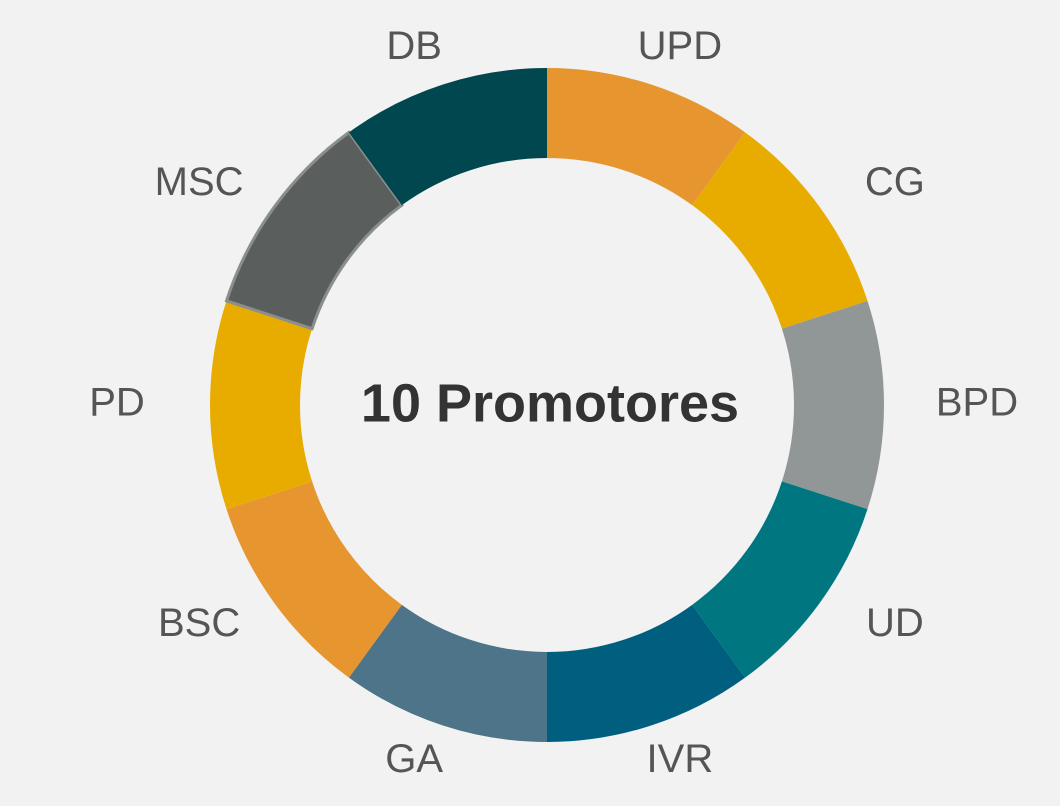  Describe the element at coordinates (199, 182) in the screenshot. I see `segment-label: MSC` at that location.